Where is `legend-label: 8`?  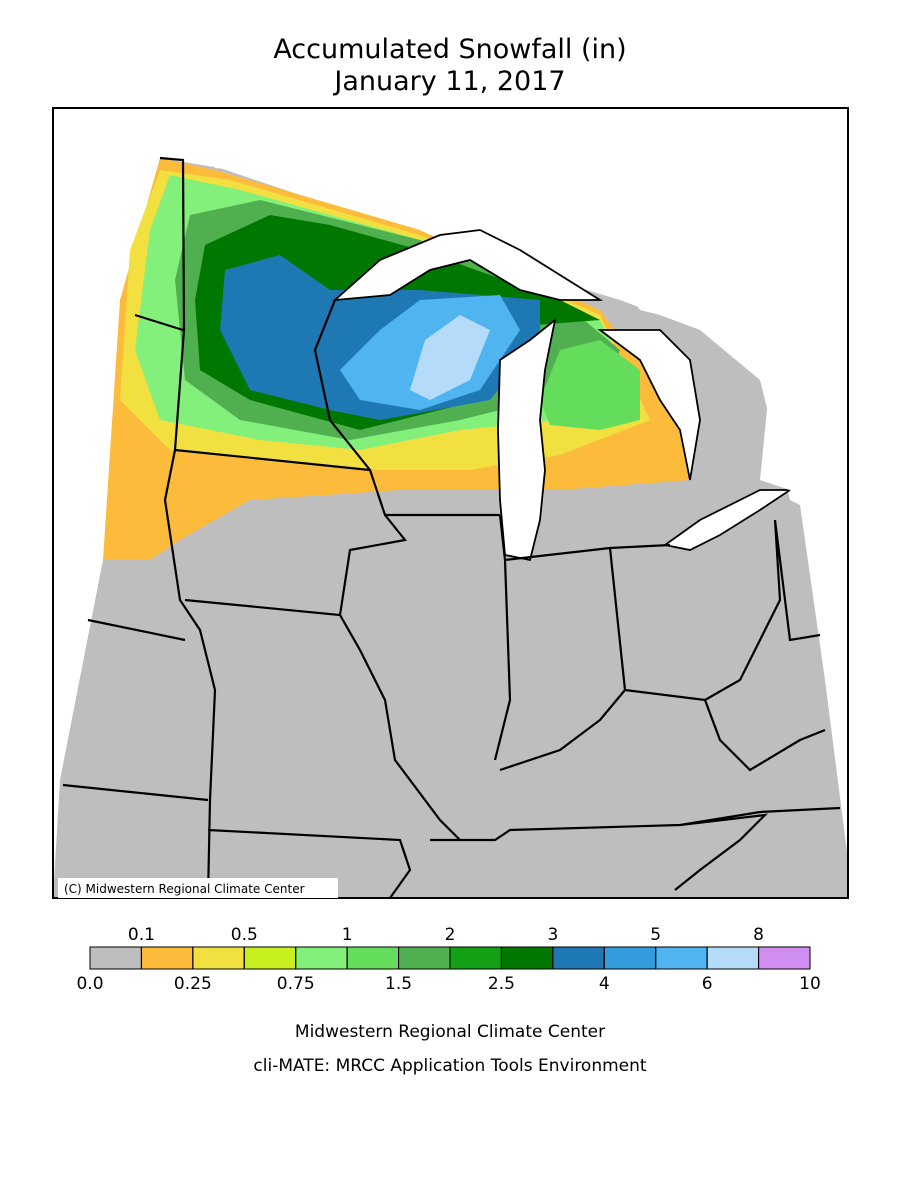
legend-label: 8 is located at coordinates (758, 935).